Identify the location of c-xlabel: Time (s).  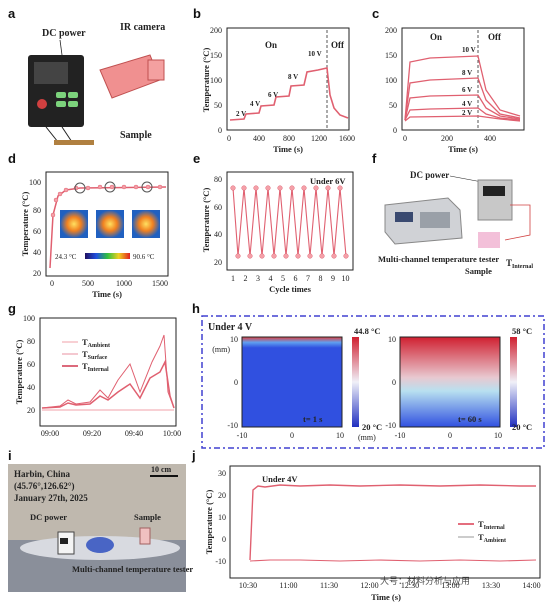
(463, 149).